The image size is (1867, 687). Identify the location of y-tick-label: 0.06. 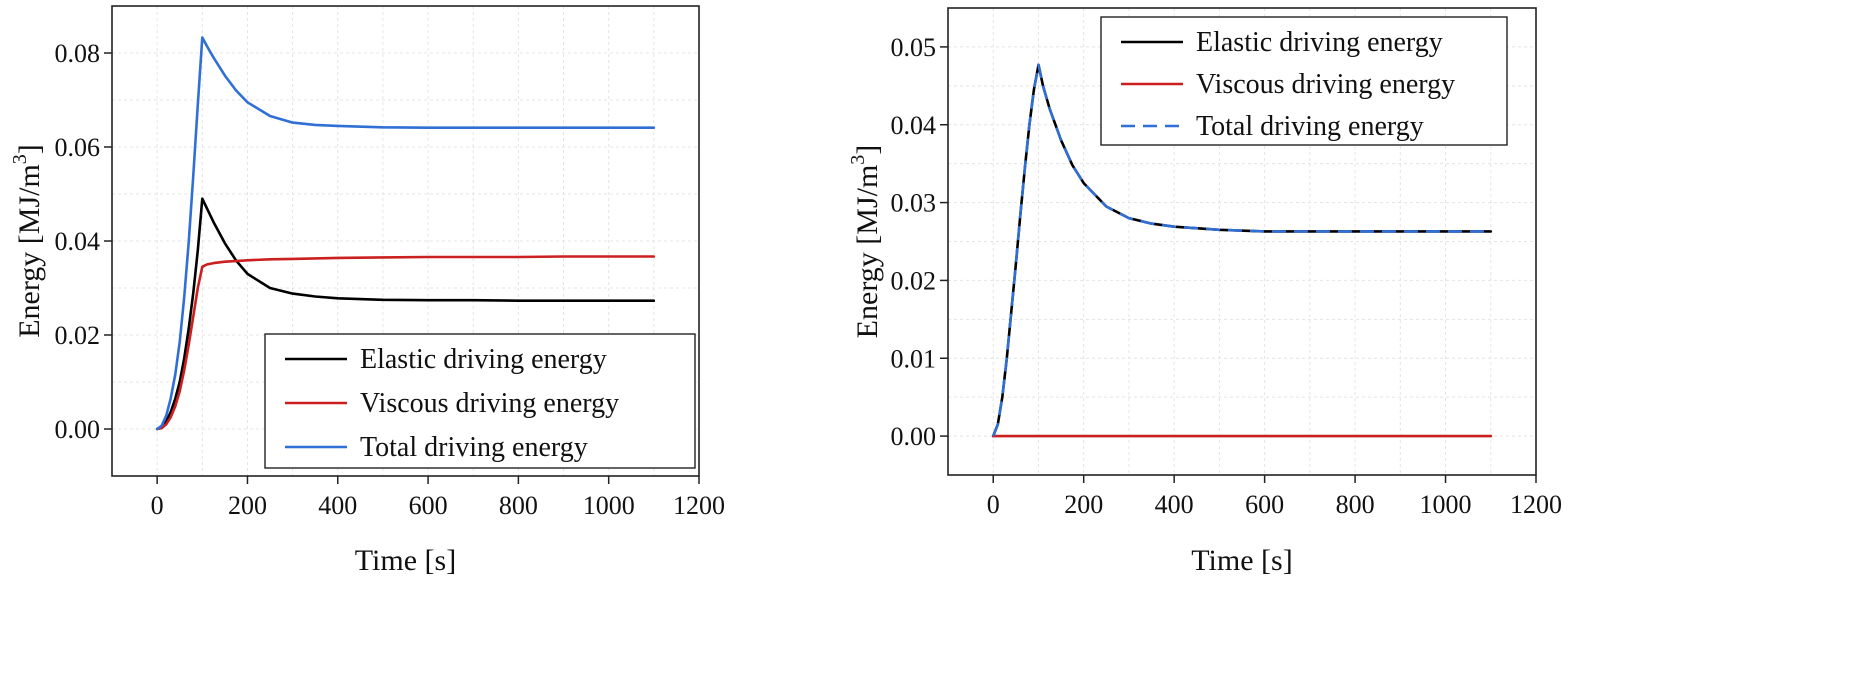
(78, 147).